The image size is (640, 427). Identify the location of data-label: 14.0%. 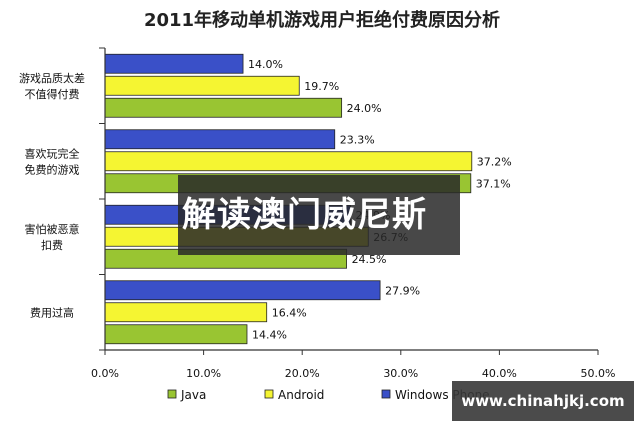
(265, 64).